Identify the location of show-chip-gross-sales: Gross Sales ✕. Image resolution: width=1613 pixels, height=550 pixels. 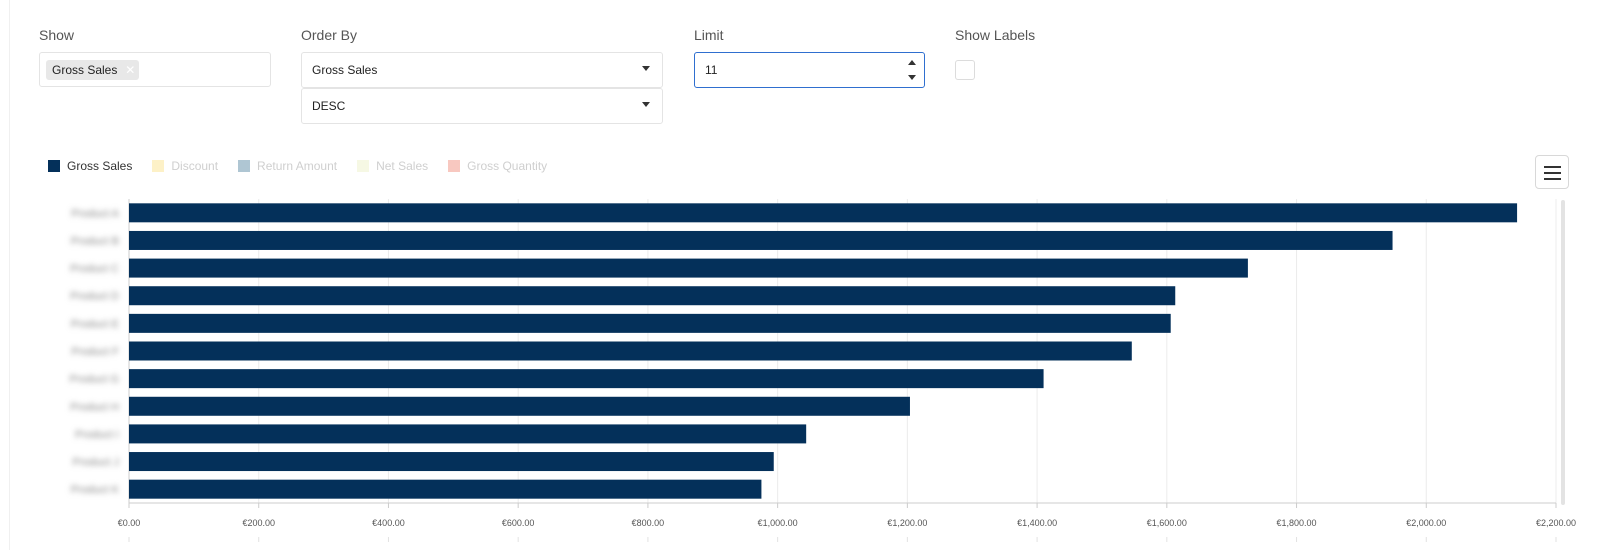
(93, 70).